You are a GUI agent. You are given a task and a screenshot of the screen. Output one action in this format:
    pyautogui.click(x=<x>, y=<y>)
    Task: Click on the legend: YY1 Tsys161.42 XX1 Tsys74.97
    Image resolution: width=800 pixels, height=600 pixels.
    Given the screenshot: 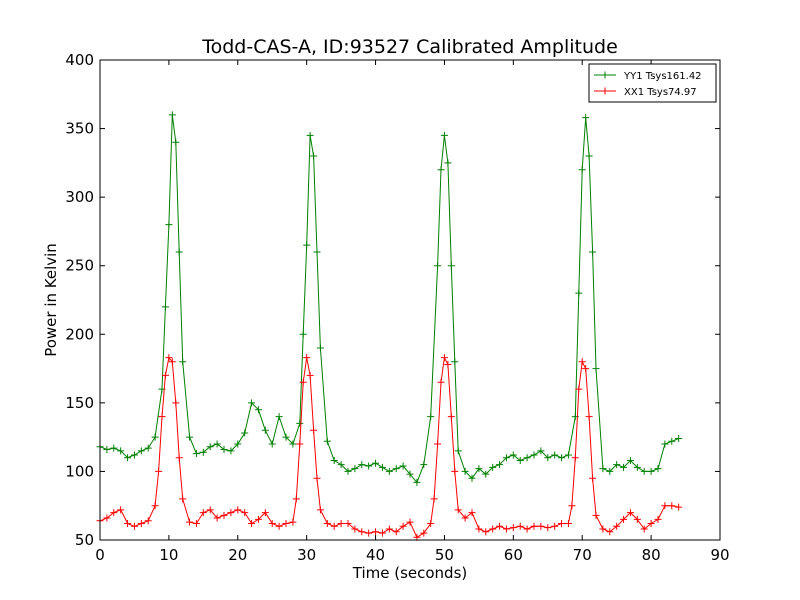 What is the action you would take?
    pyautogui.click(x=652, y=83)
    